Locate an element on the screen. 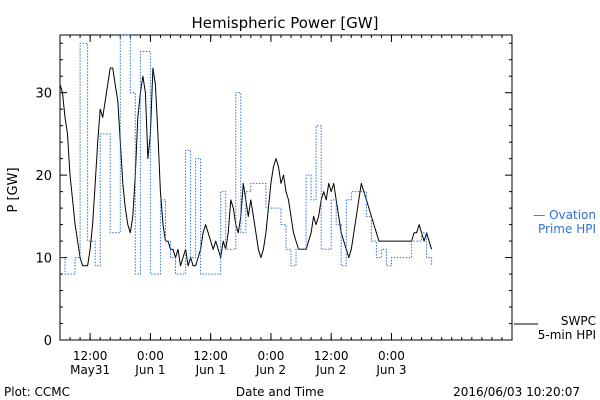 The image size is (600, 400). legend-ovation-line2: Prime HPI is located at coordinates (567, 229).